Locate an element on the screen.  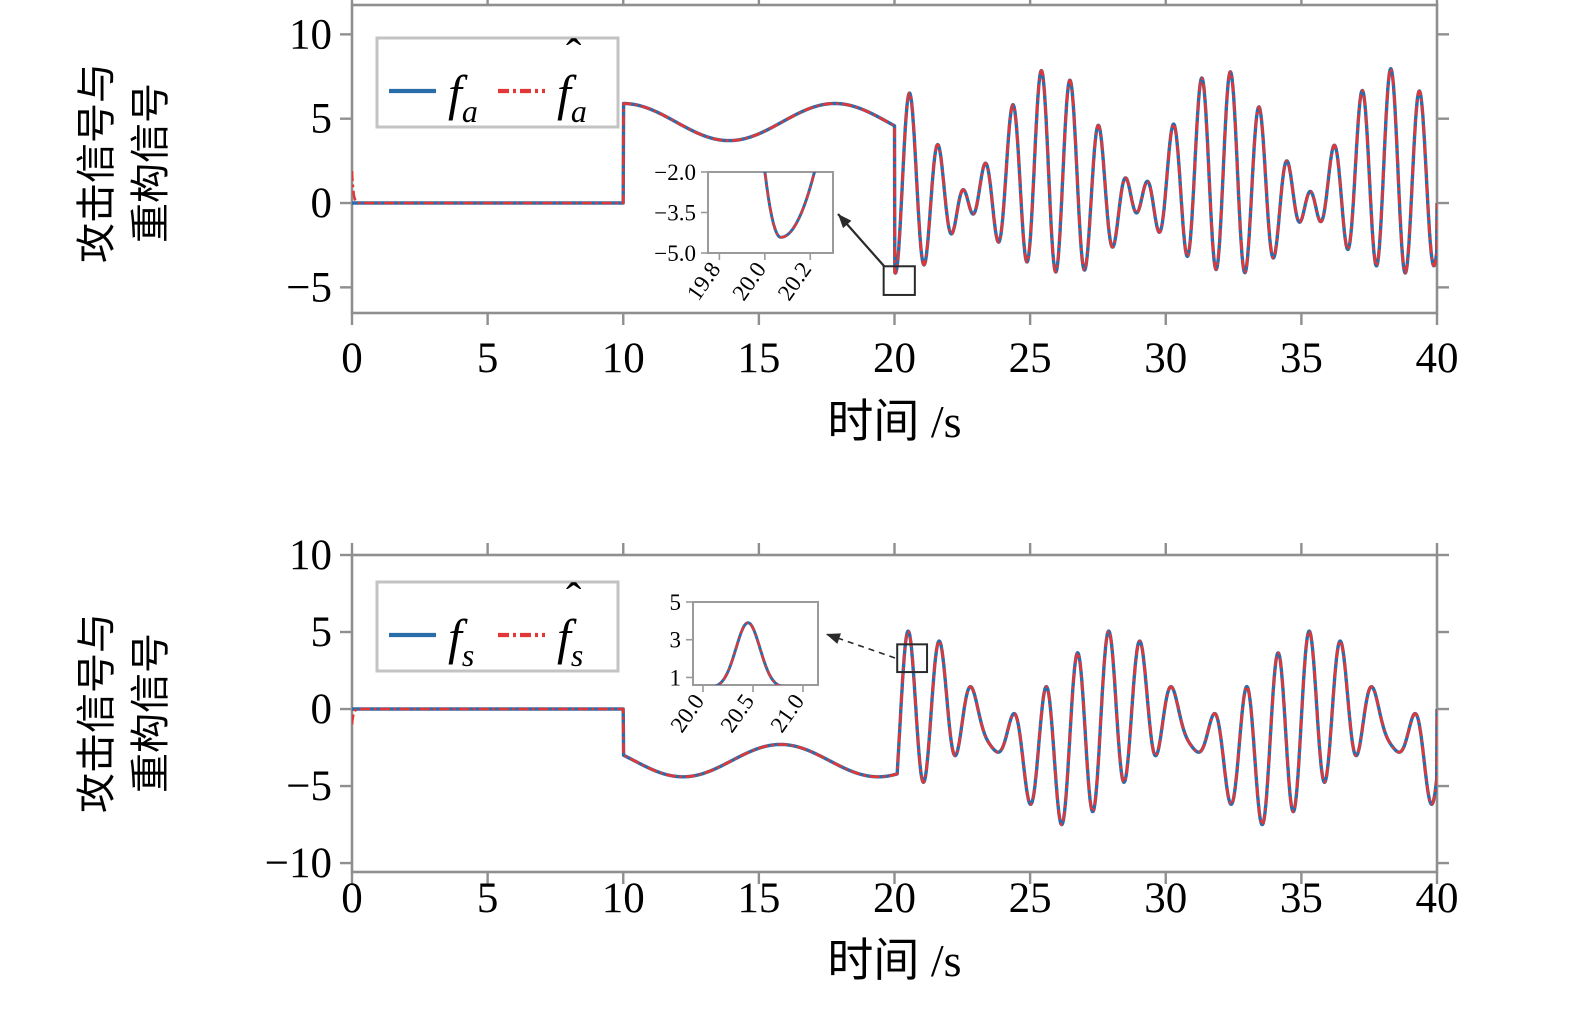
inset-y-tick-label: 5 is located at coordinates (676, 602).